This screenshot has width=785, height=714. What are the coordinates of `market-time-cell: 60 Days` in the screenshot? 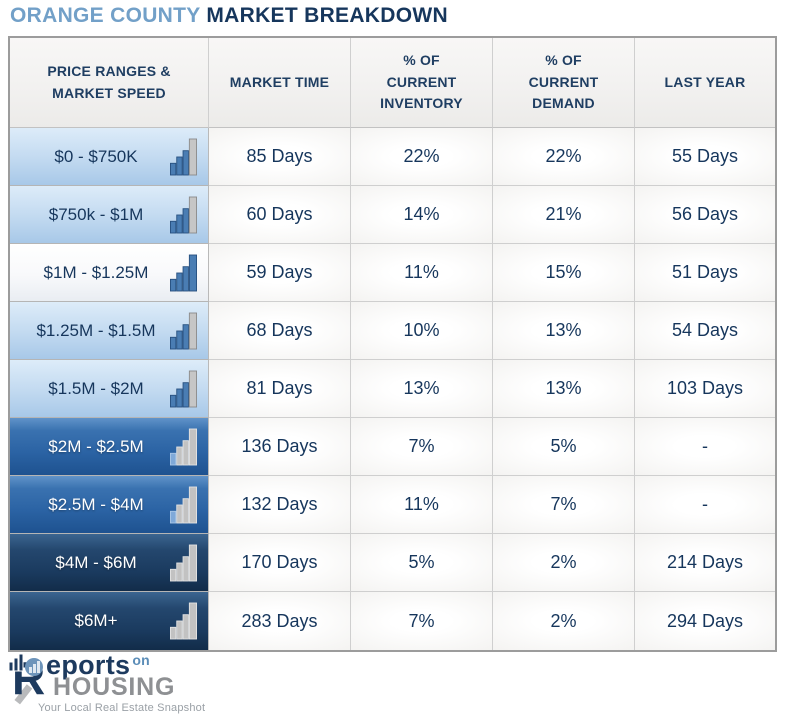 It's located at (280, 215).